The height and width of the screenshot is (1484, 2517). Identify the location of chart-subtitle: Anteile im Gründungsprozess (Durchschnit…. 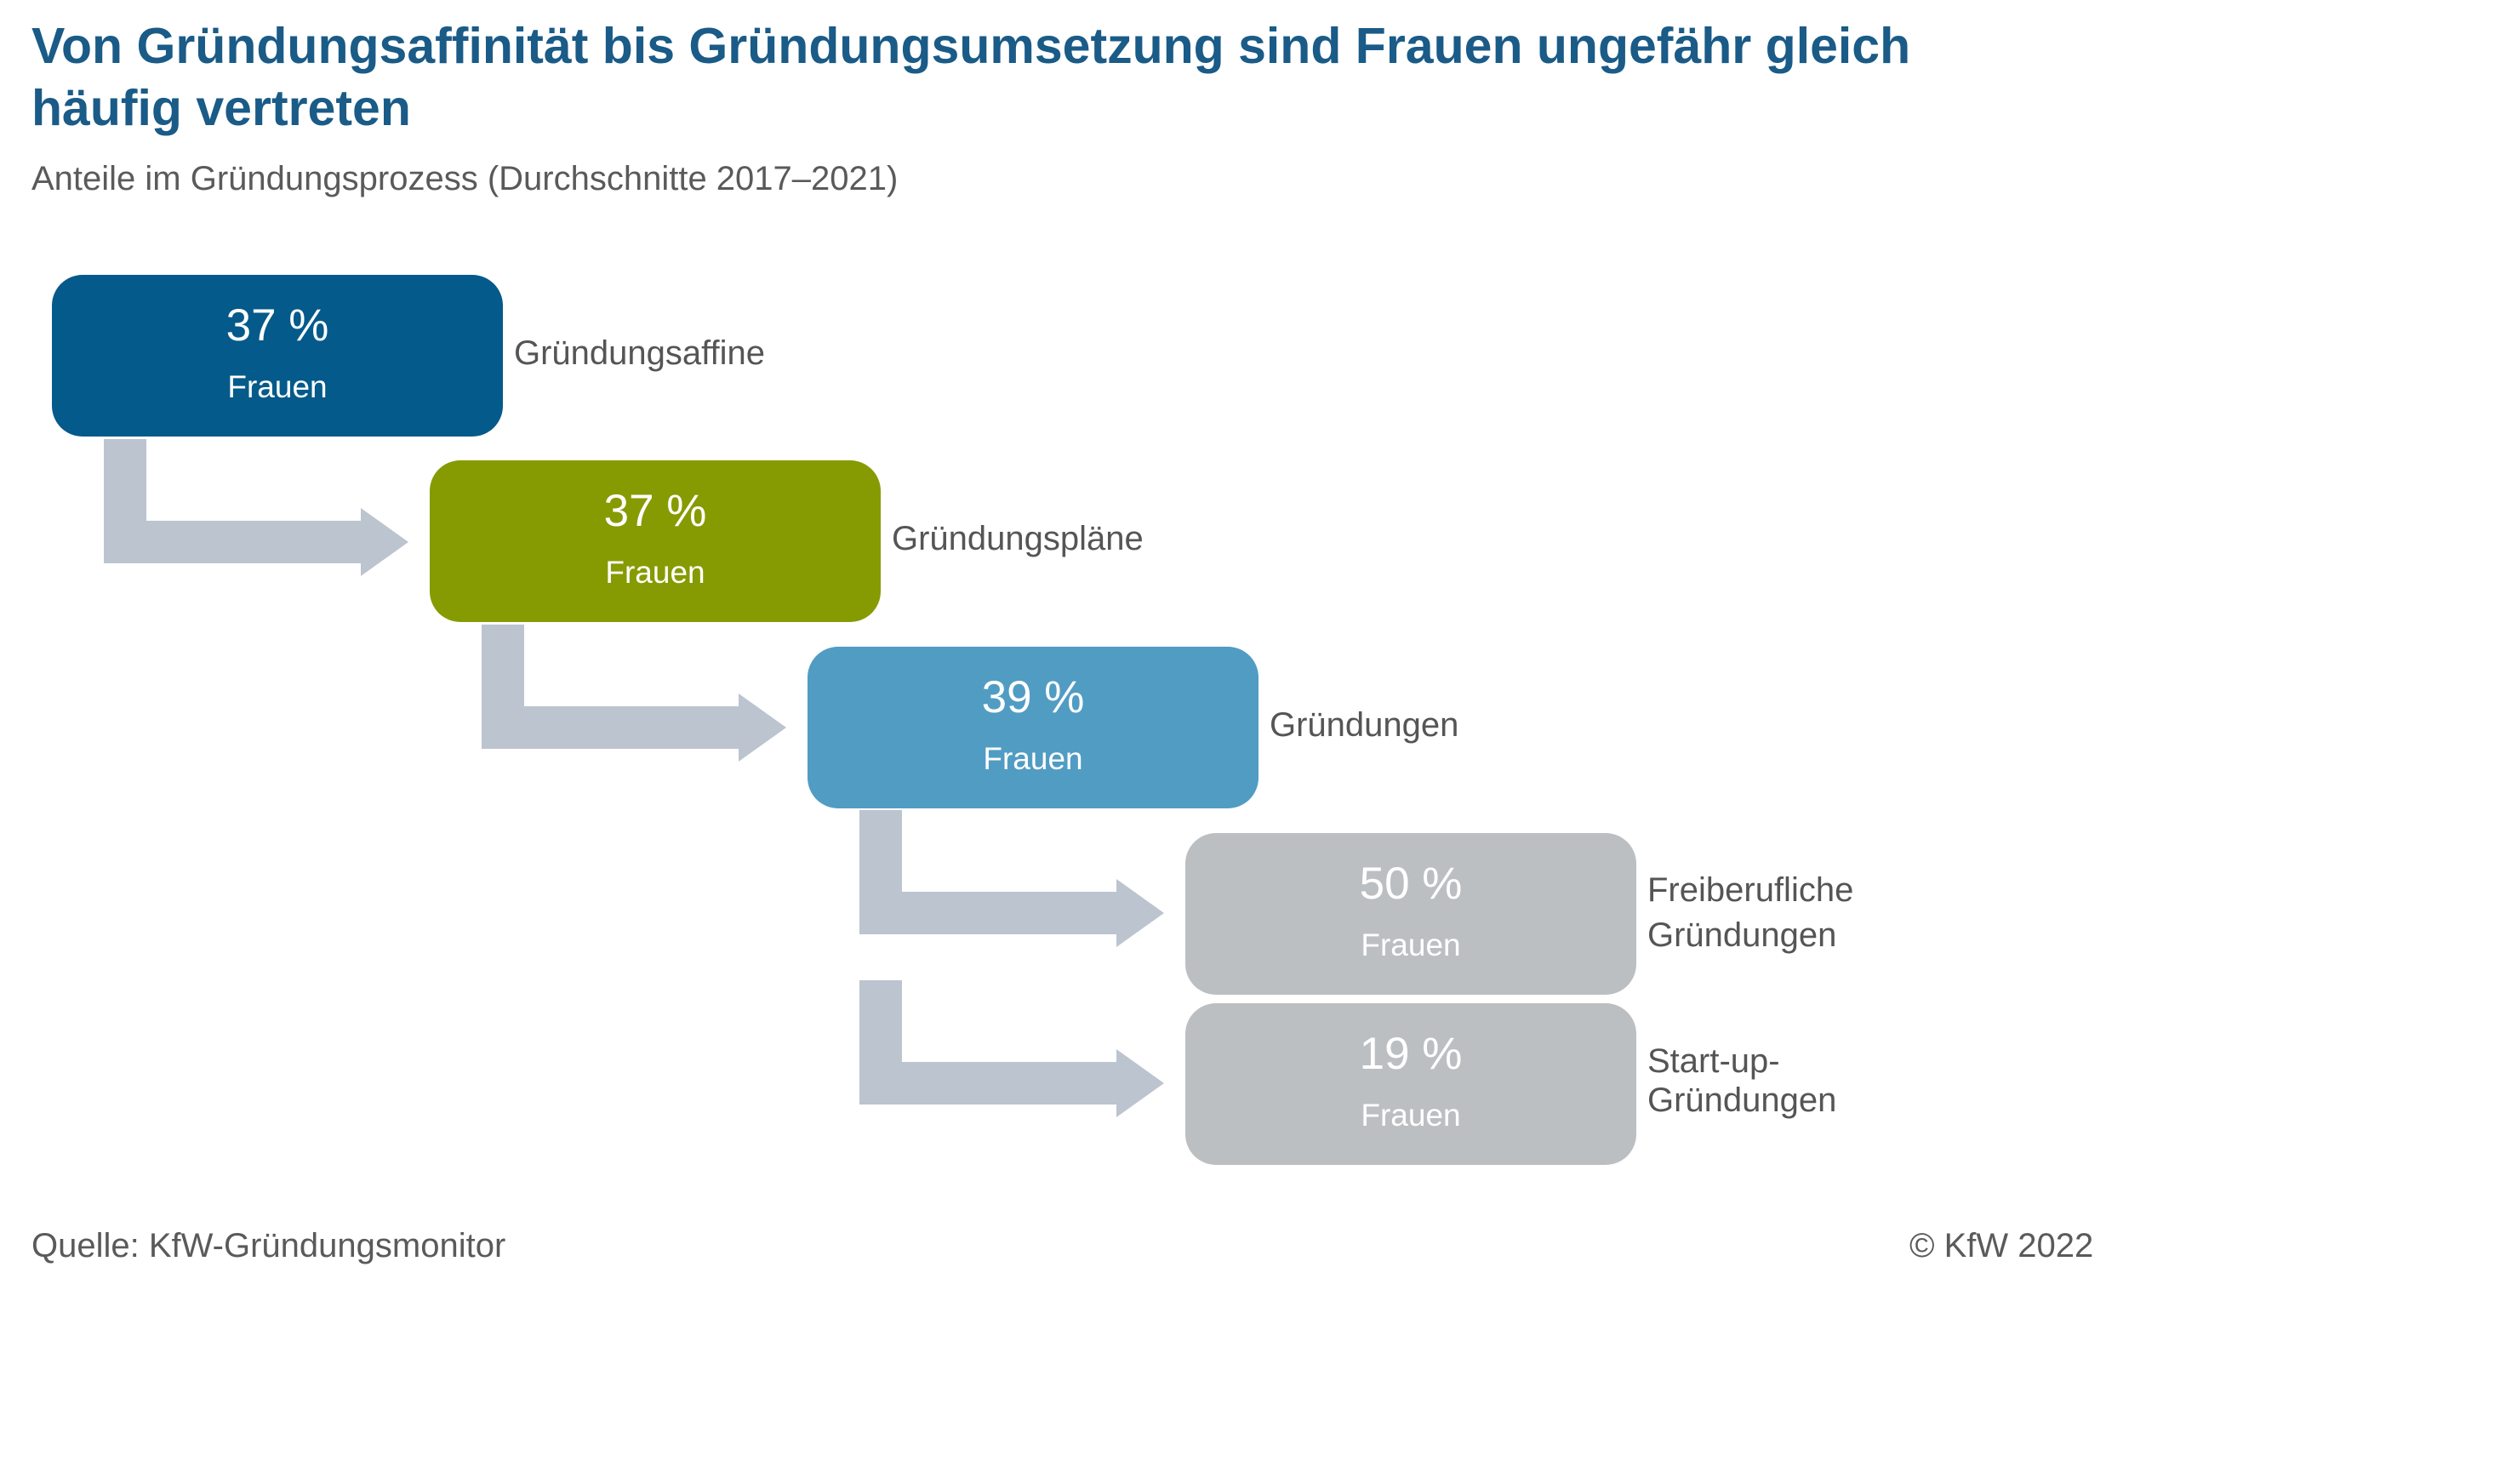
(465, 178).